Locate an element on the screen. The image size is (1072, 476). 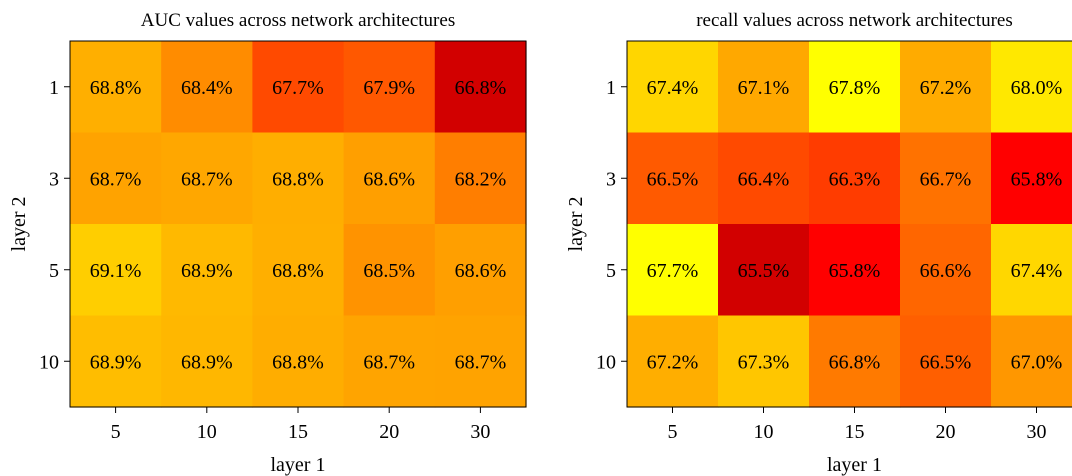
recall-cell-r1-c2 is located at coordinates (855, 178).